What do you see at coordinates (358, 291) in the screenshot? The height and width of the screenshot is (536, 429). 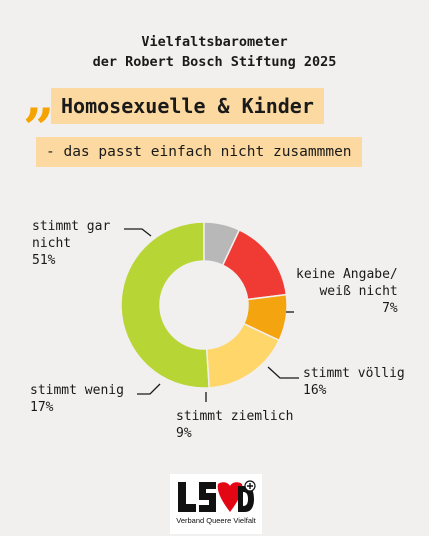 I see `label-keine-angabe-line2: weiß nicht` at bounding box center [358, 291].